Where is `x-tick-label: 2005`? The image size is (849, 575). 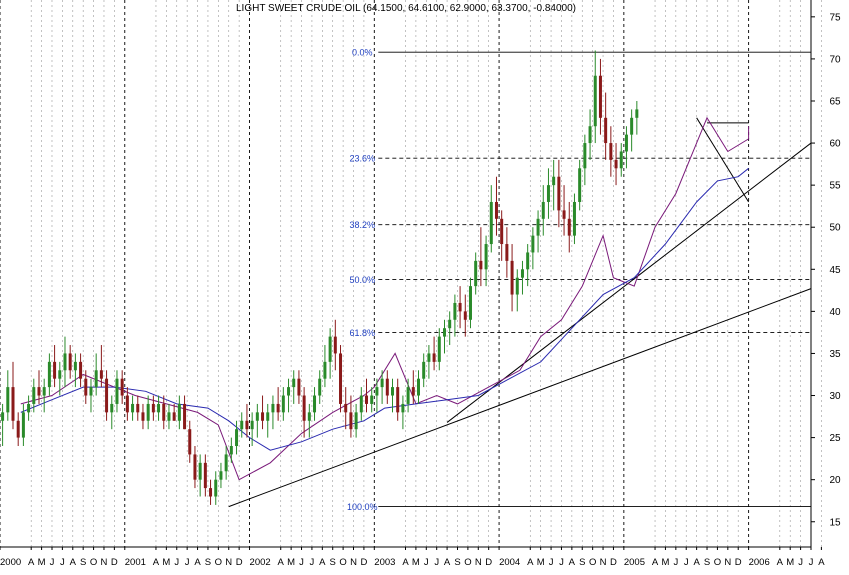
x-tick-label: 2005 is located at coordinates (634, 562).